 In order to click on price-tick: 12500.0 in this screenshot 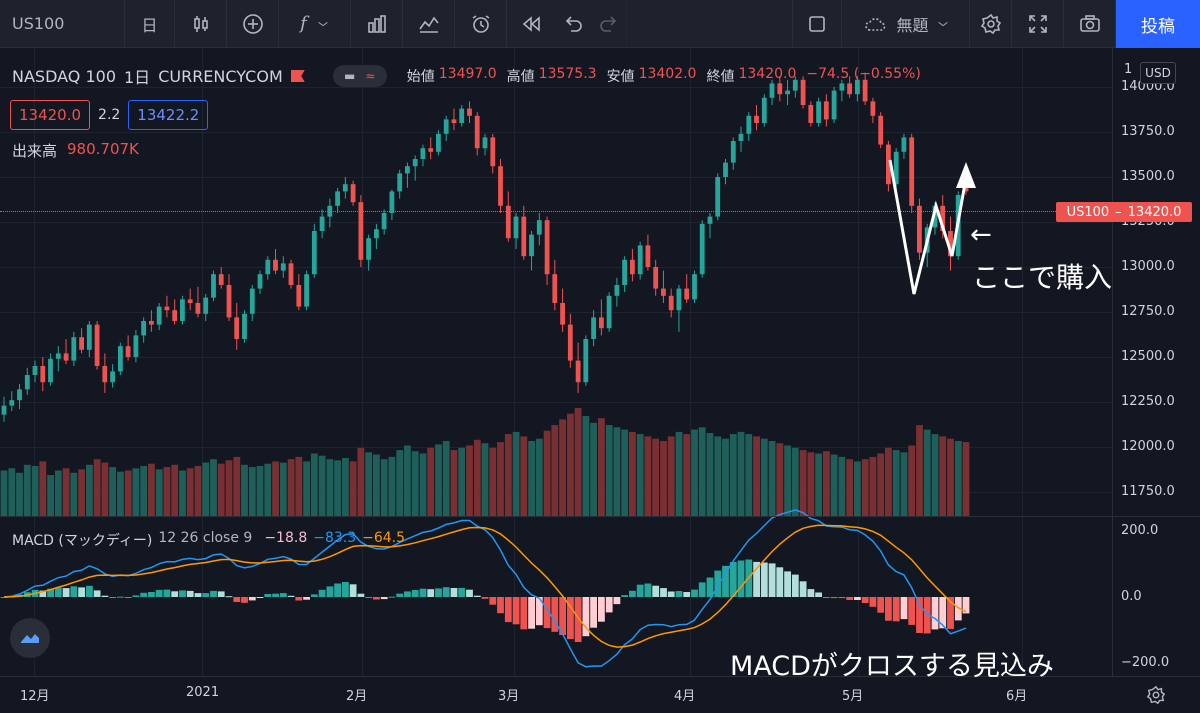, I will do `click(1148, 356)`.